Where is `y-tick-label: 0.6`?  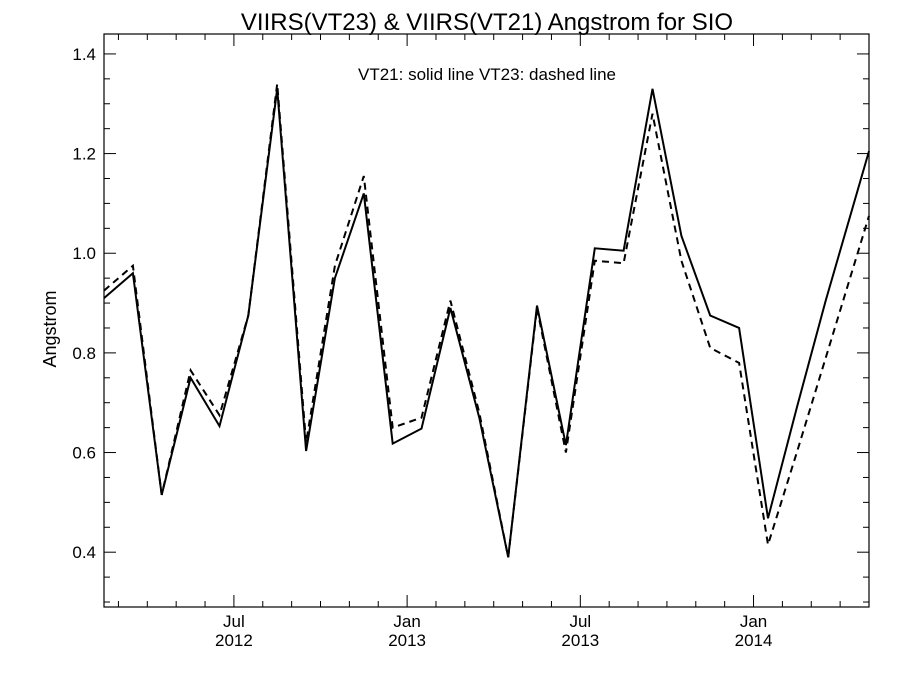
y-tick-label: 0.6 is located at coordinates (84, 453).